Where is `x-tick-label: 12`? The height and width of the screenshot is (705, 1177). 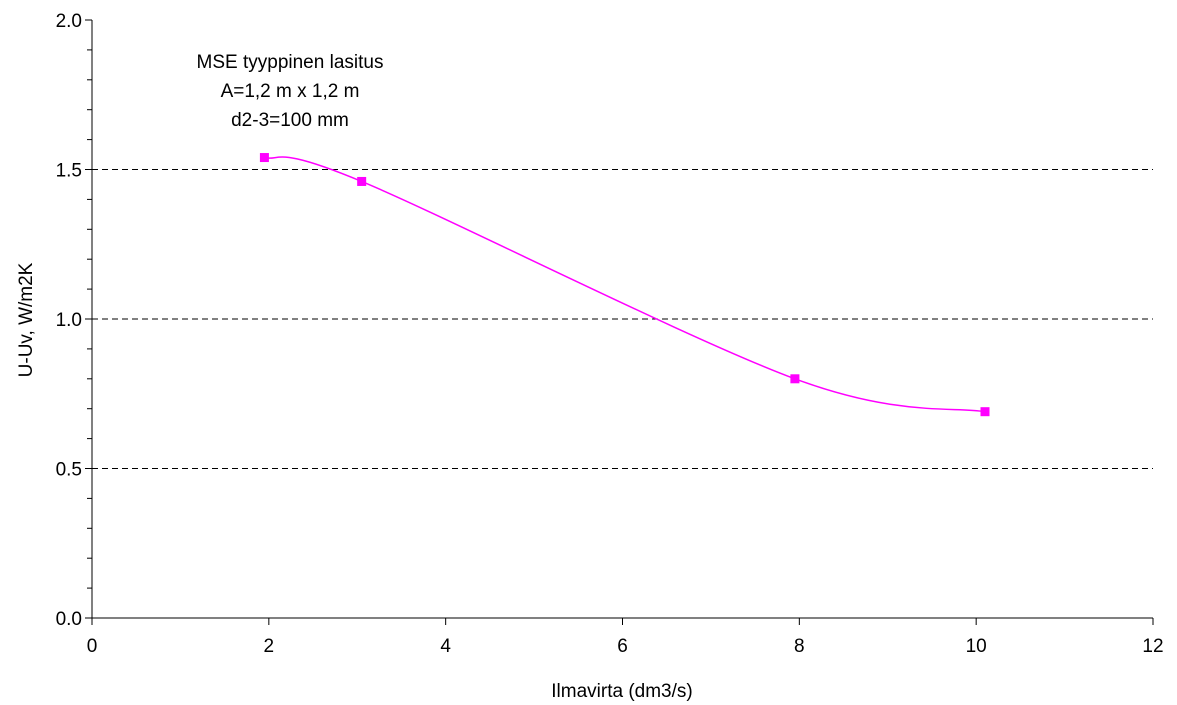
x-tick-label: 12 is located at coordinates (1152, 646).